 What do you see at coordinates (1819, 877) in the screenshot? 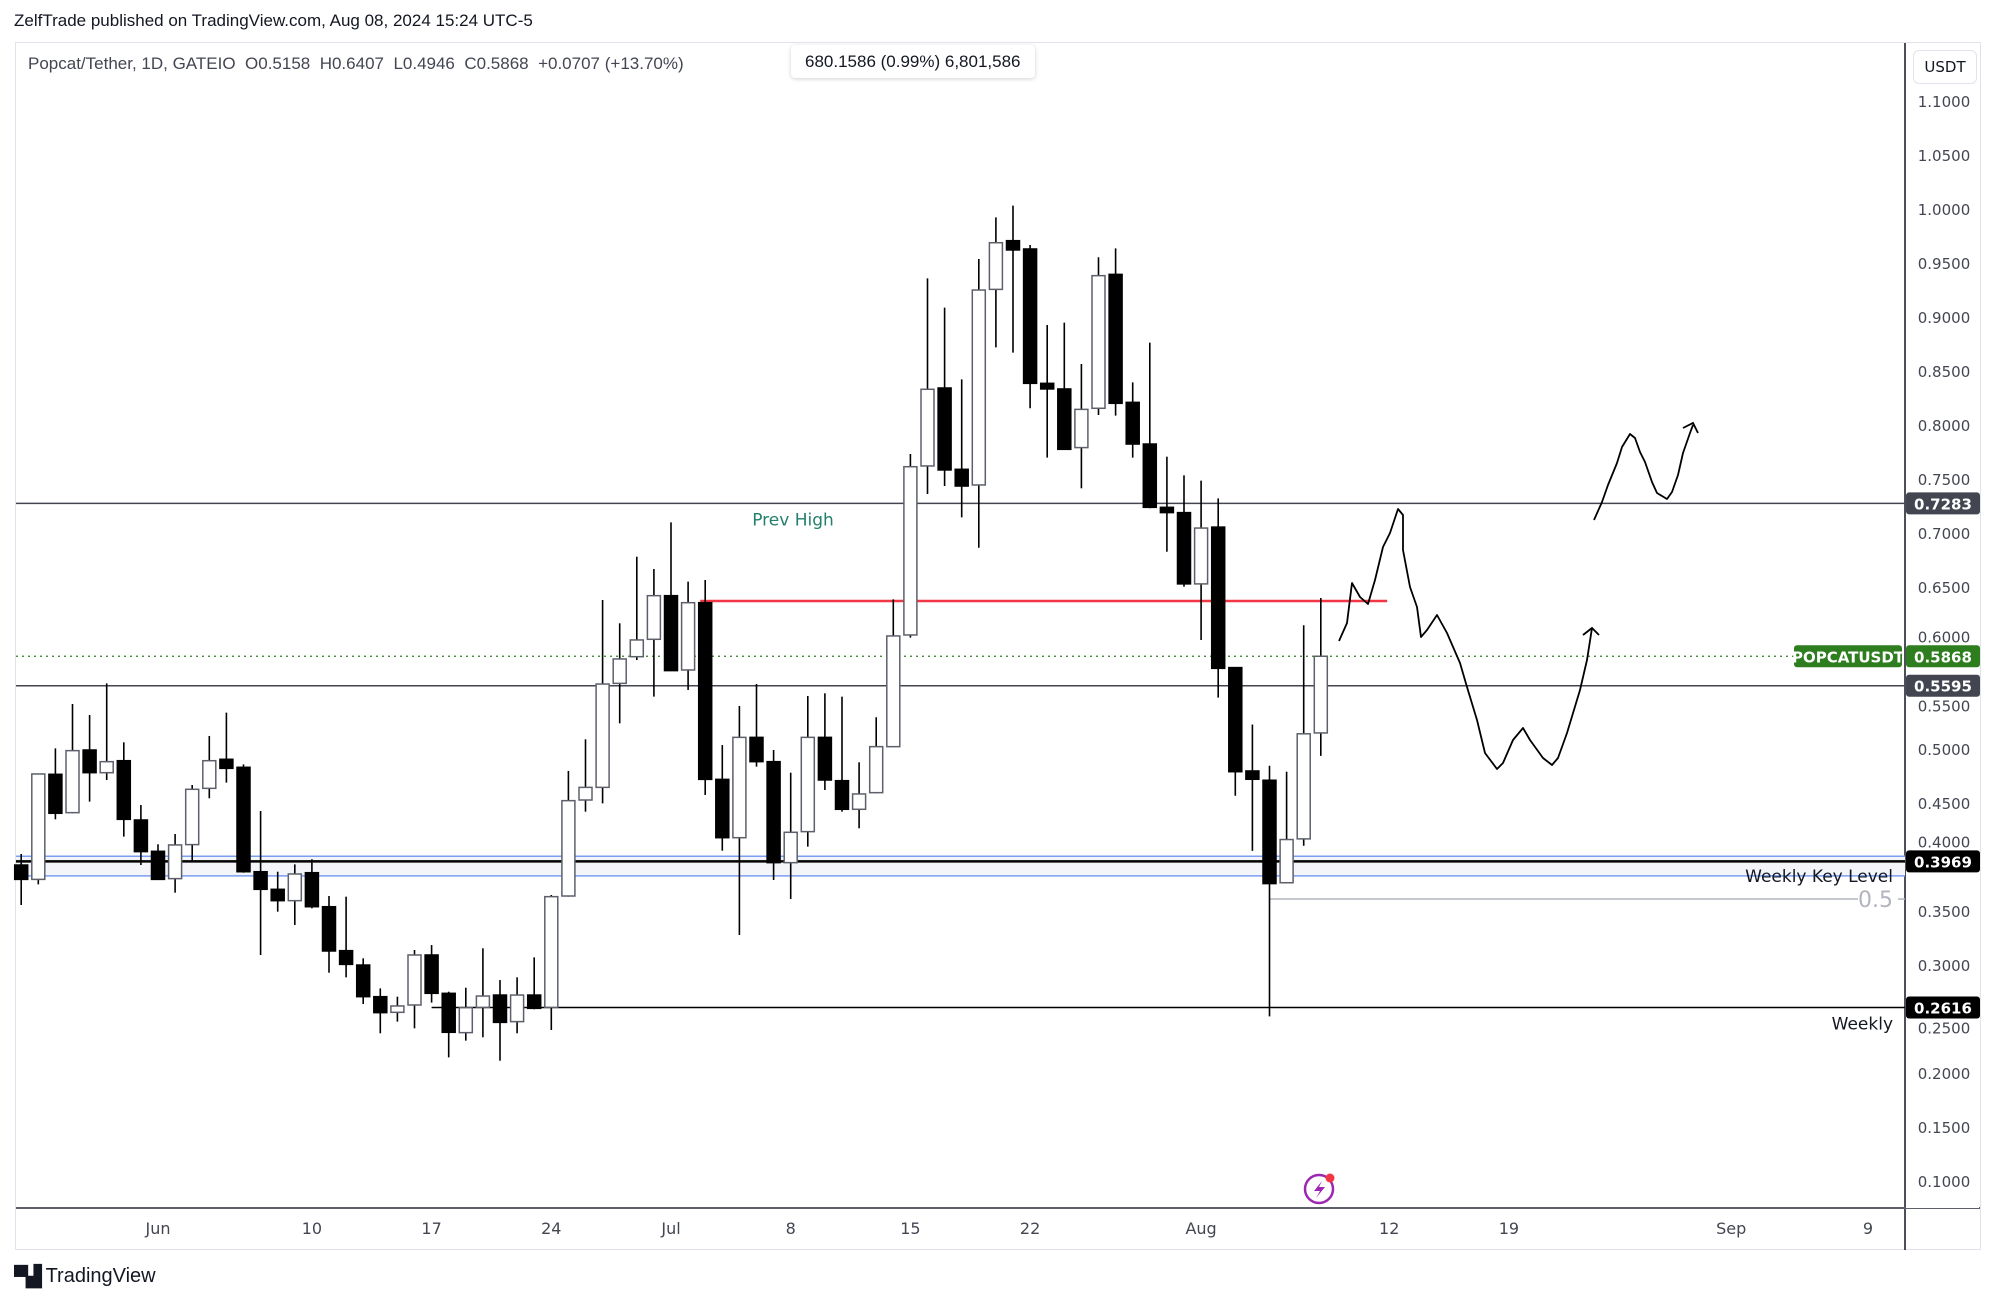
I see `weekly-key-level-label: Weekly Key Level` at bounding box center [1819, 877].